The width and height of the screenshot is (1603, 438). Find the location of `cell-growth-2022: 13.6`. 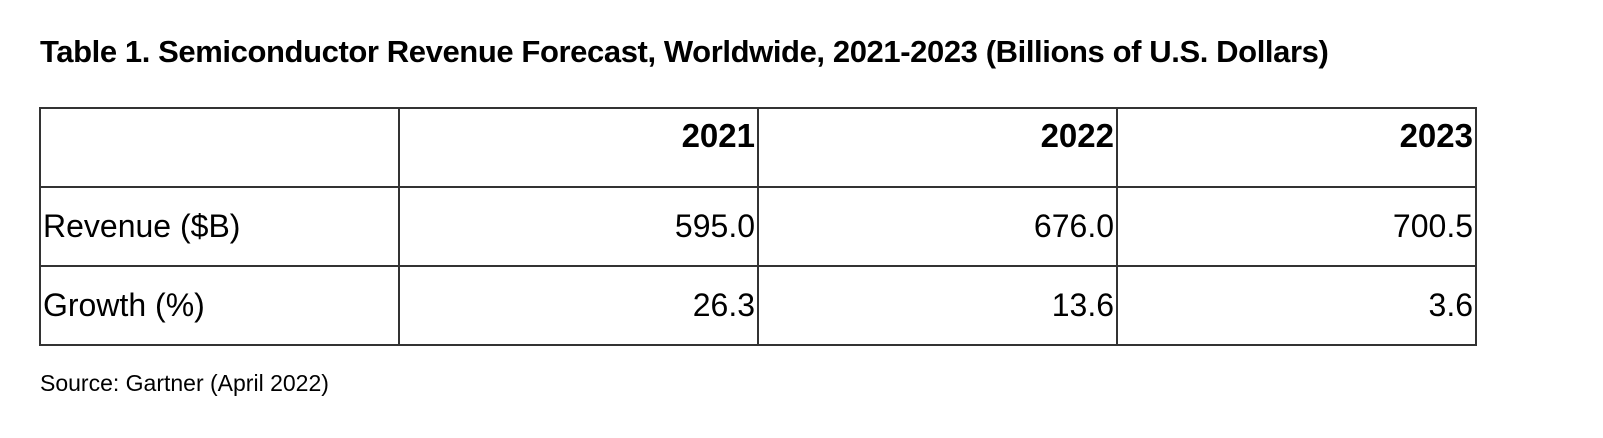

cell-growth-2022: 13.6 is located at coordinates (937, 305).